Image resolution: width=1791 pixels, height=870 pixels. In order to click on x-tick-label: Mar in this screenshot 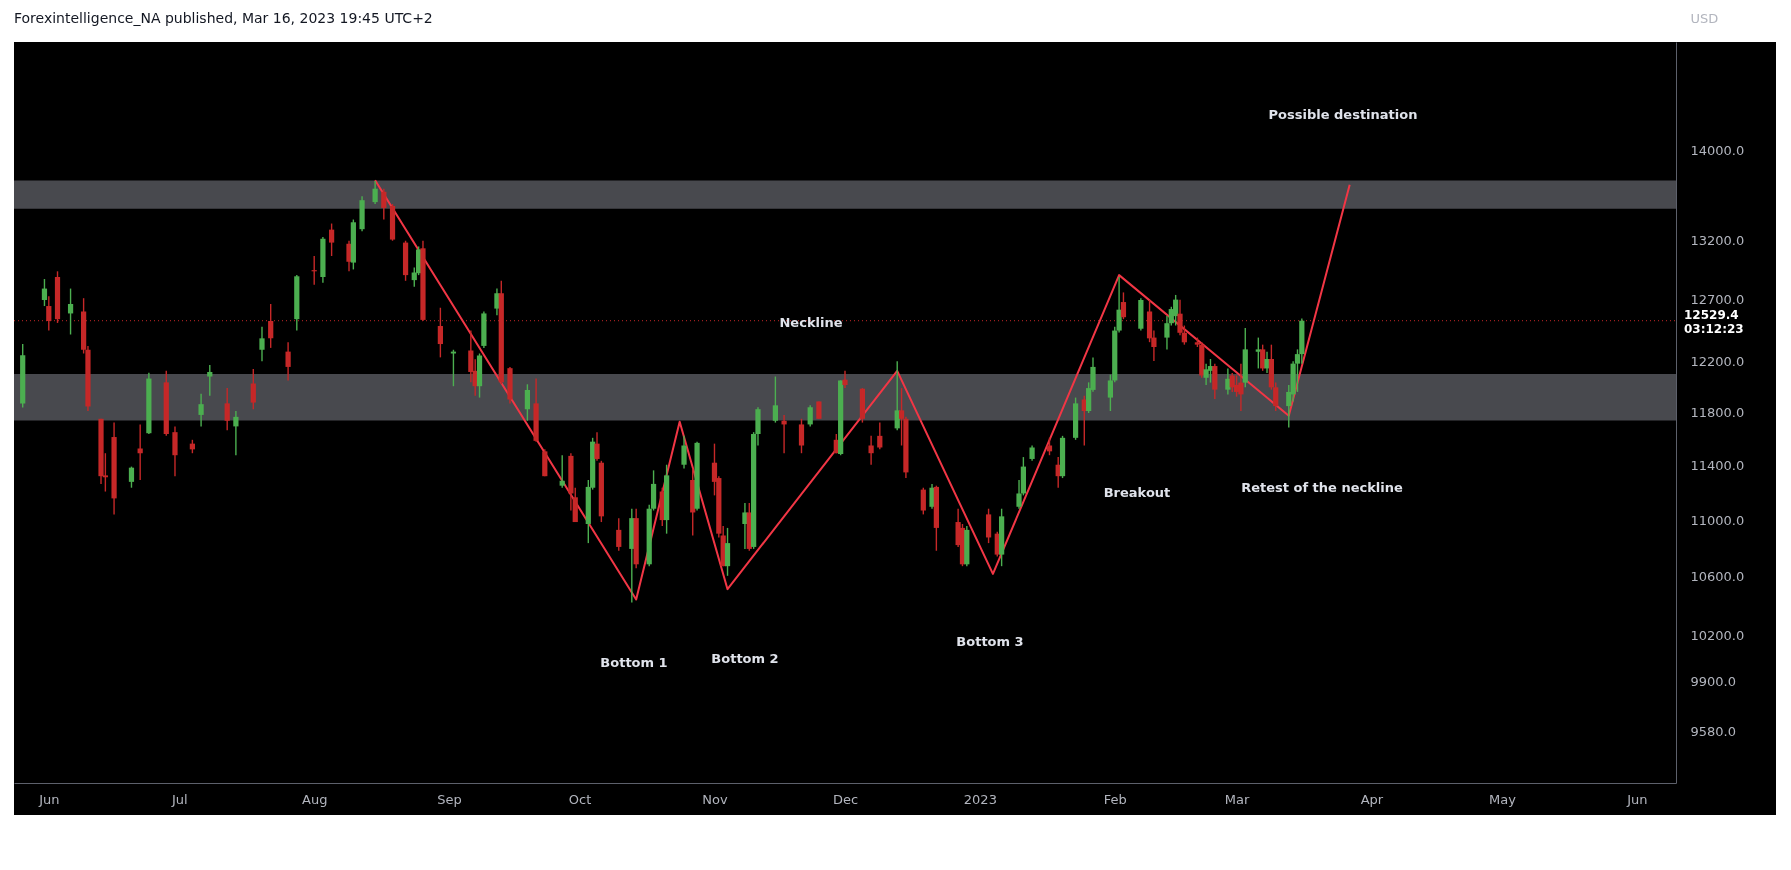, I will do `click(1237, 799)`.